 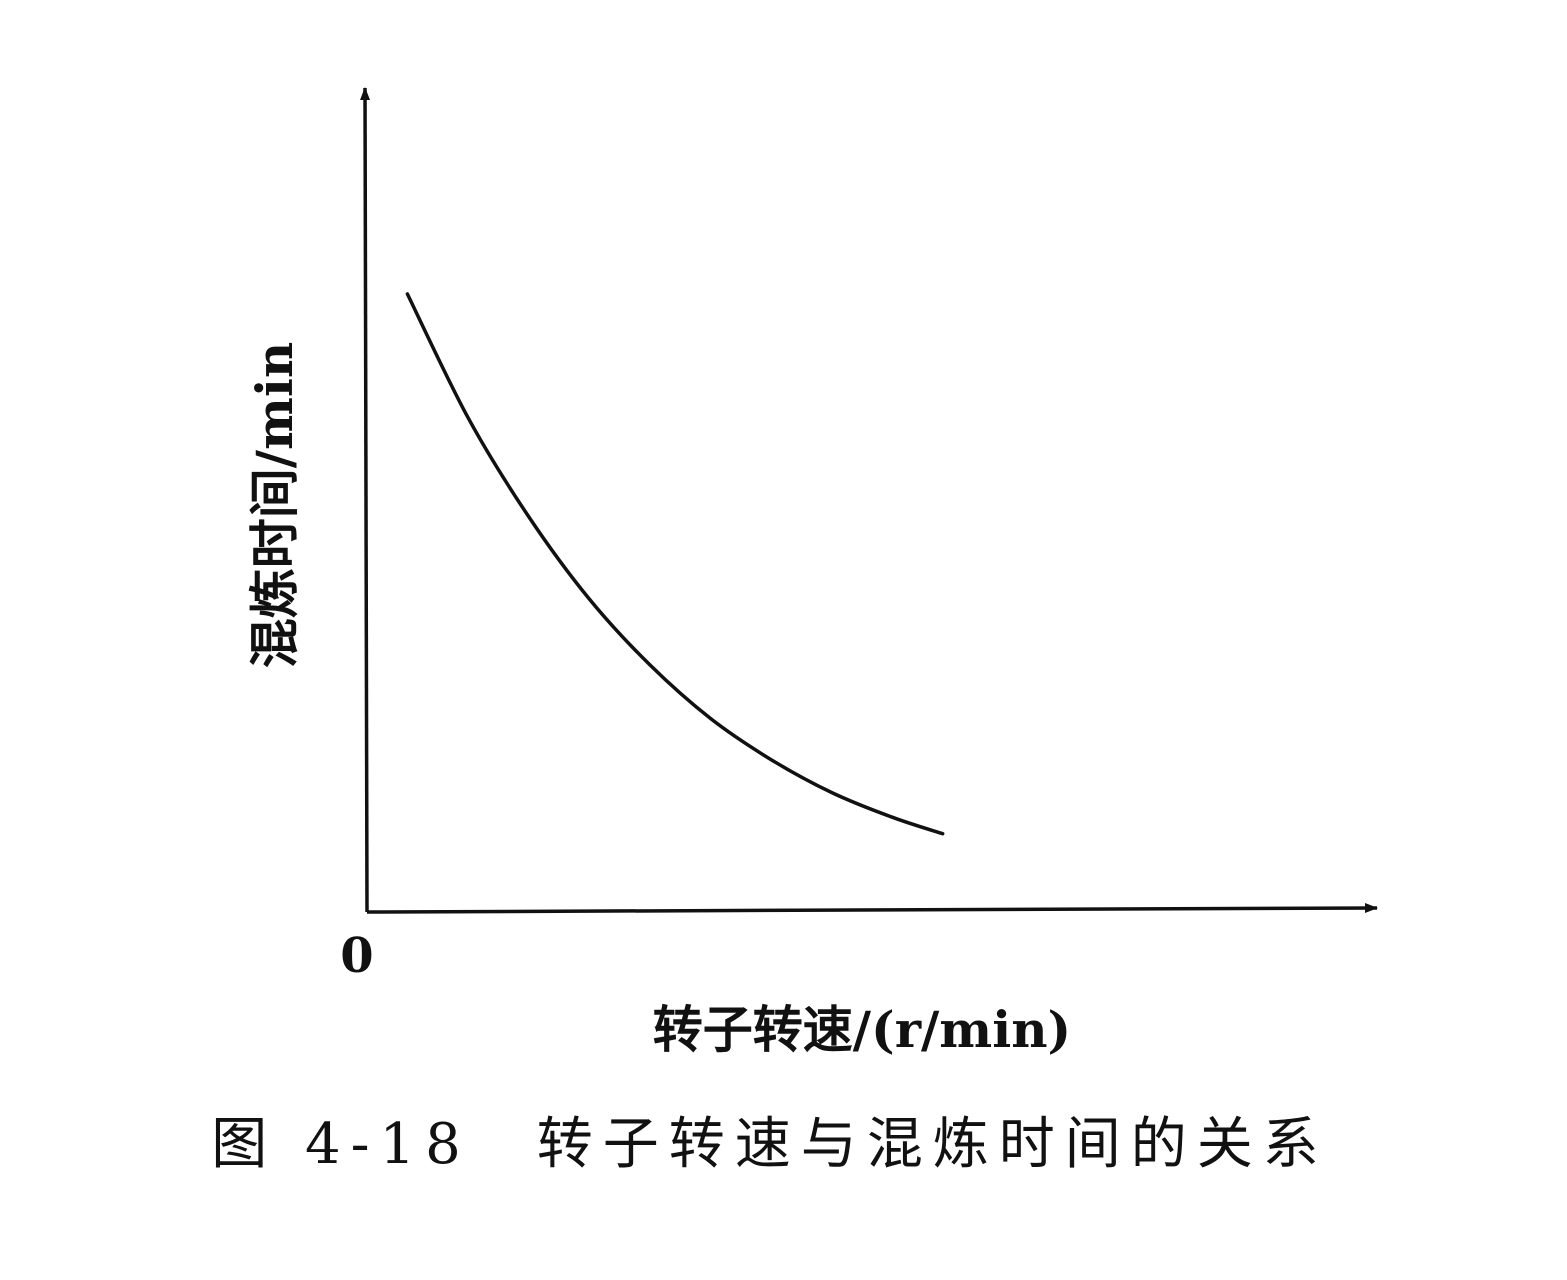 What do you see at coordinates (872, 908) in the screenshot?
I see `x-axis` at bounding box center [872, 908].